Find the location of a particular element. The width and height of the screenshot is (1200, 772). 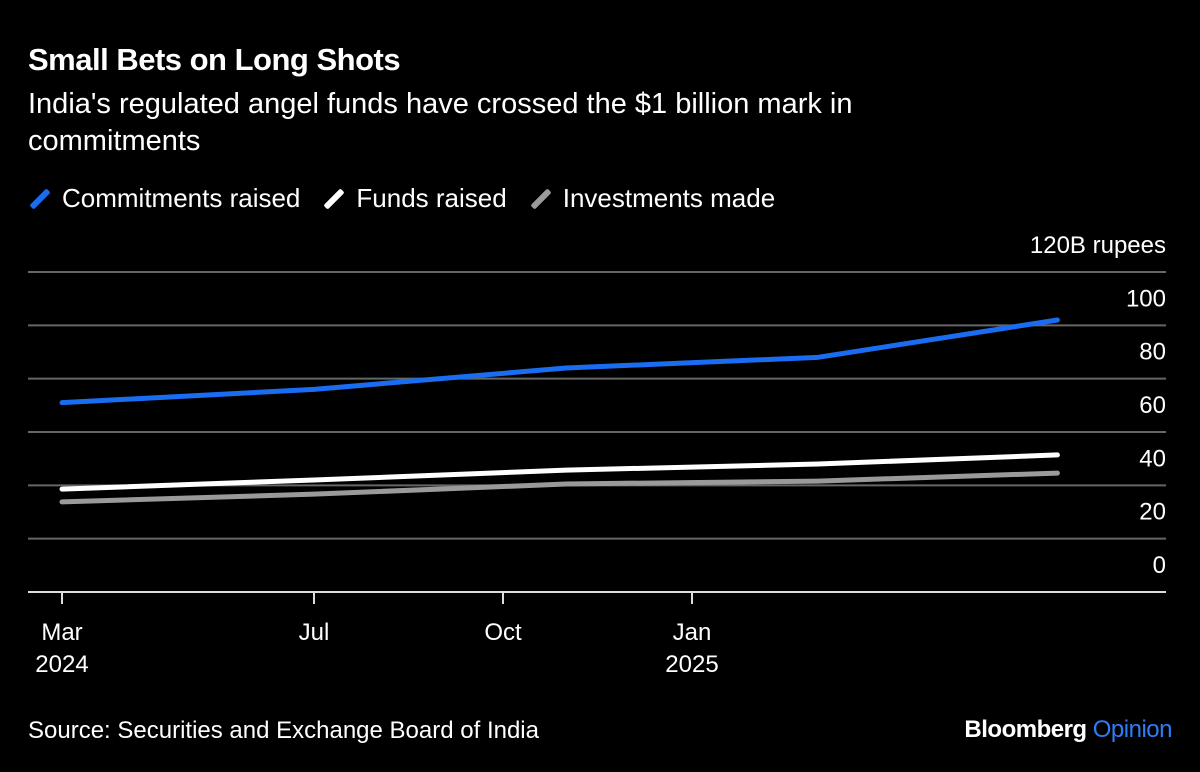

y-tick-label: 0 is located at coordinates (1159, 565).